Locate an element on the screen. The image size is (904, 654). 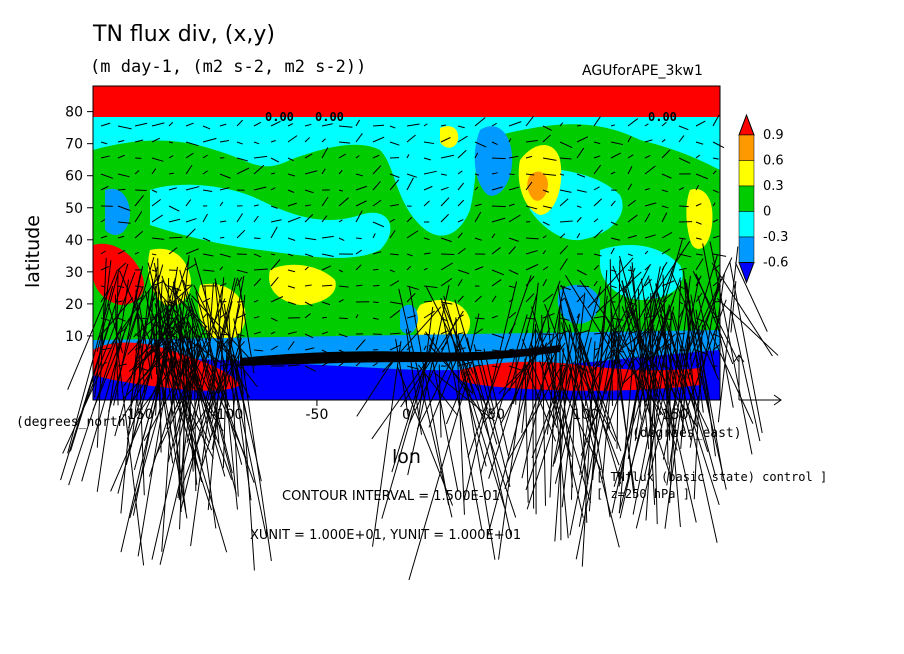
annotation-variable: [ TNflux (basic state) control ] is located at coordinates (712, 477).